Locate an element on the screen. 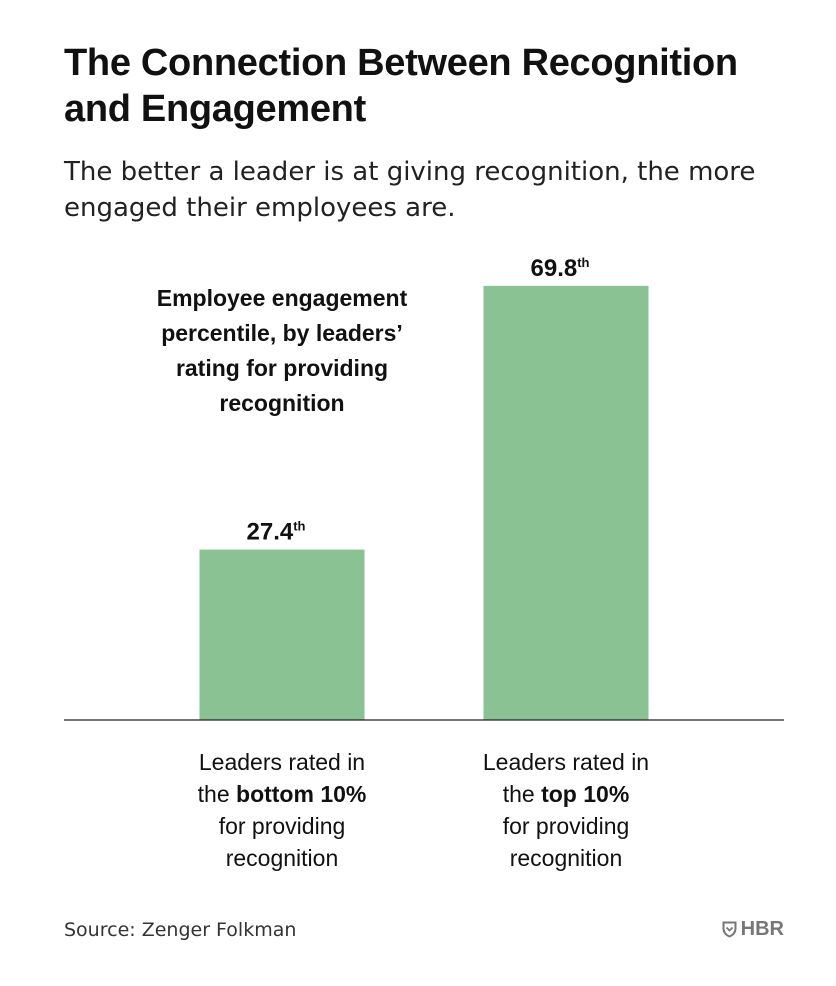 The image size is (836, 986). hbr-logo: HBR is located at coordinates (753, 929).